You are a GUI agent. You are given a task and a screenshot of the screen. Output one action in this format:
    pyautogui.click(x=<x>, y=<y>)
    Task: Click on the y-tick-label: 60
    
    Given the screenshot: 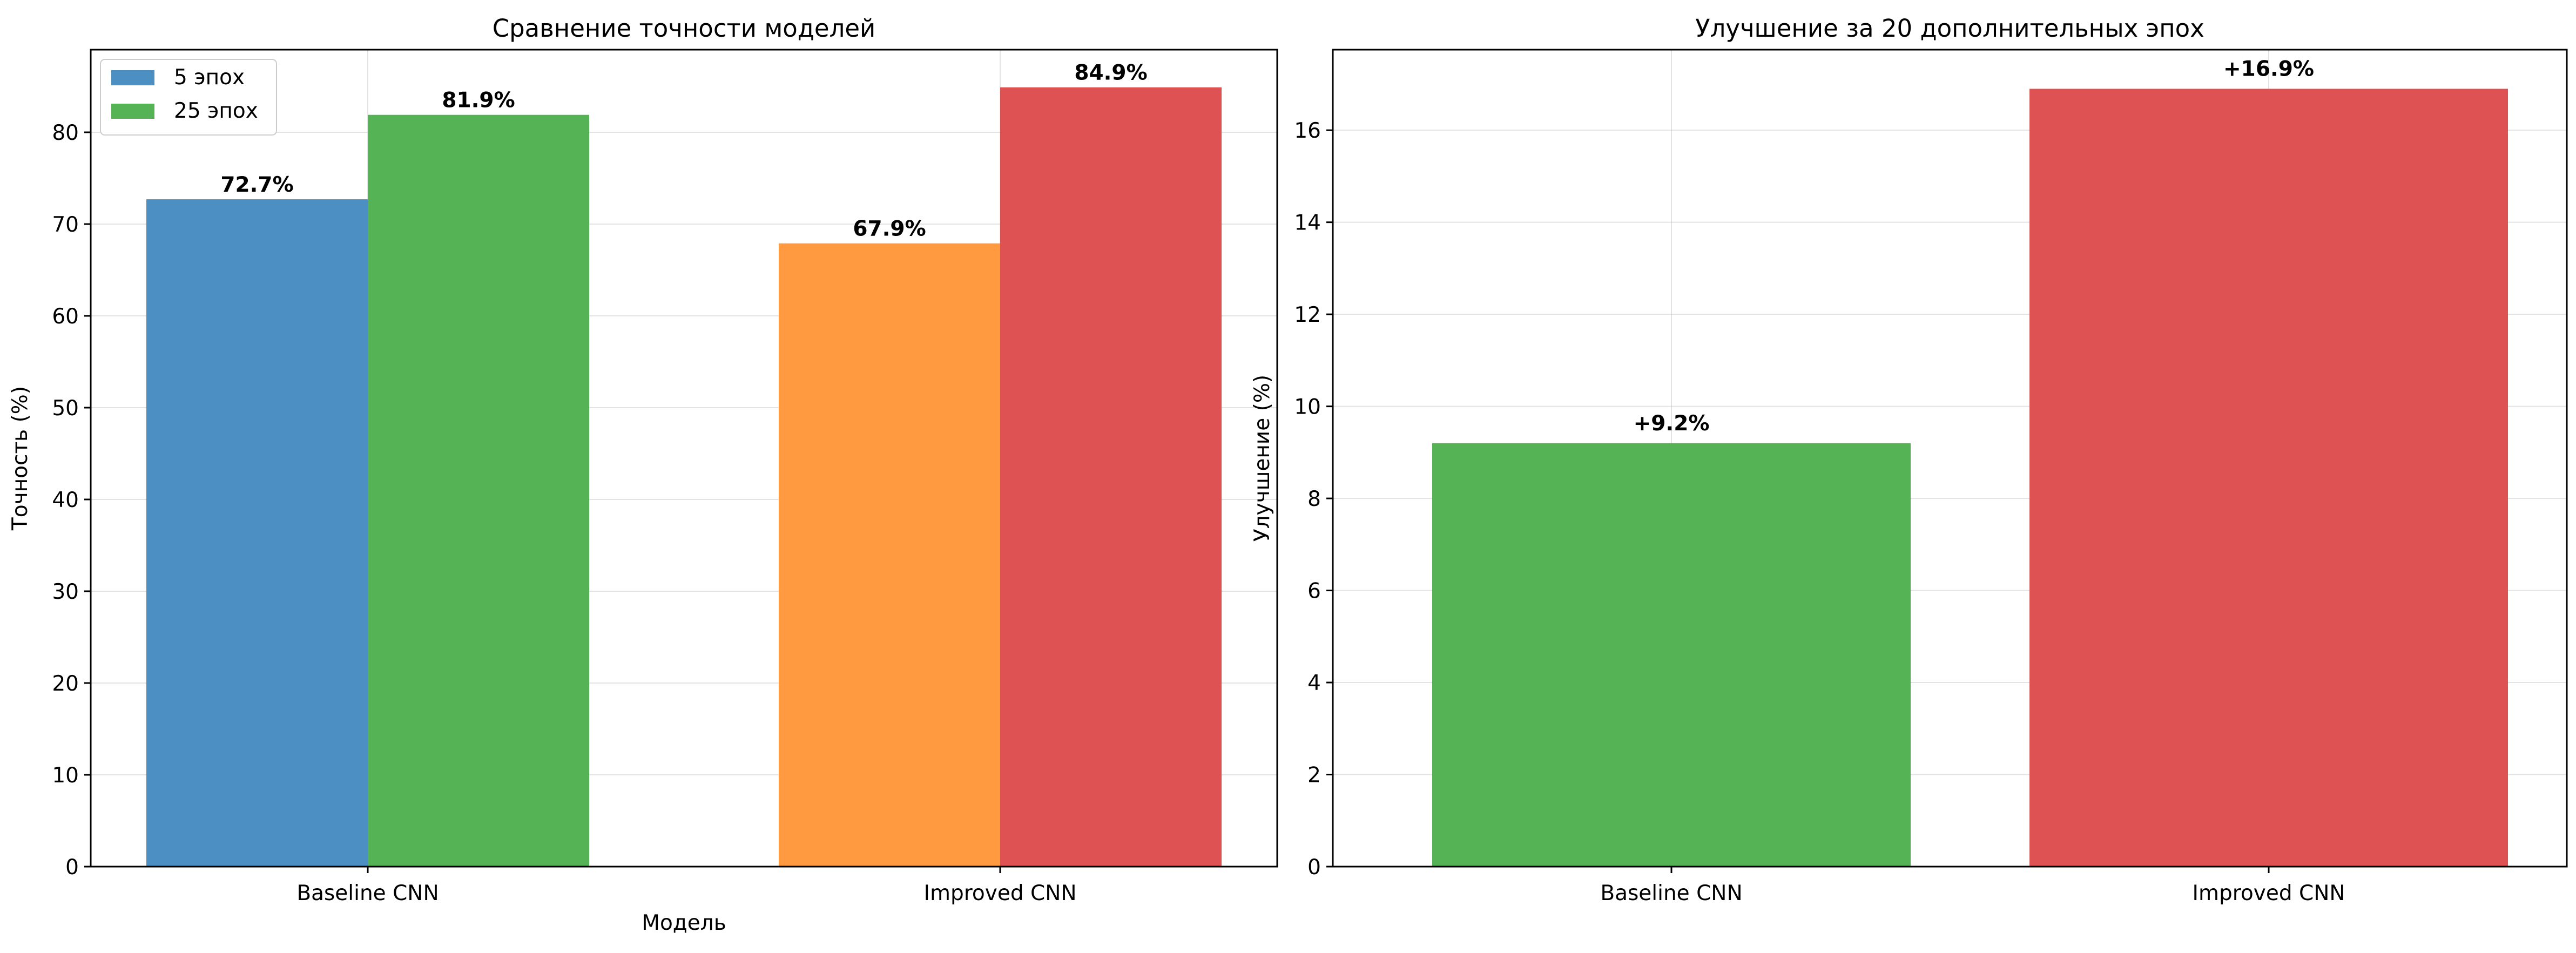 What is the action you would take?
    pyautogui.click(x=65, y=317)
    